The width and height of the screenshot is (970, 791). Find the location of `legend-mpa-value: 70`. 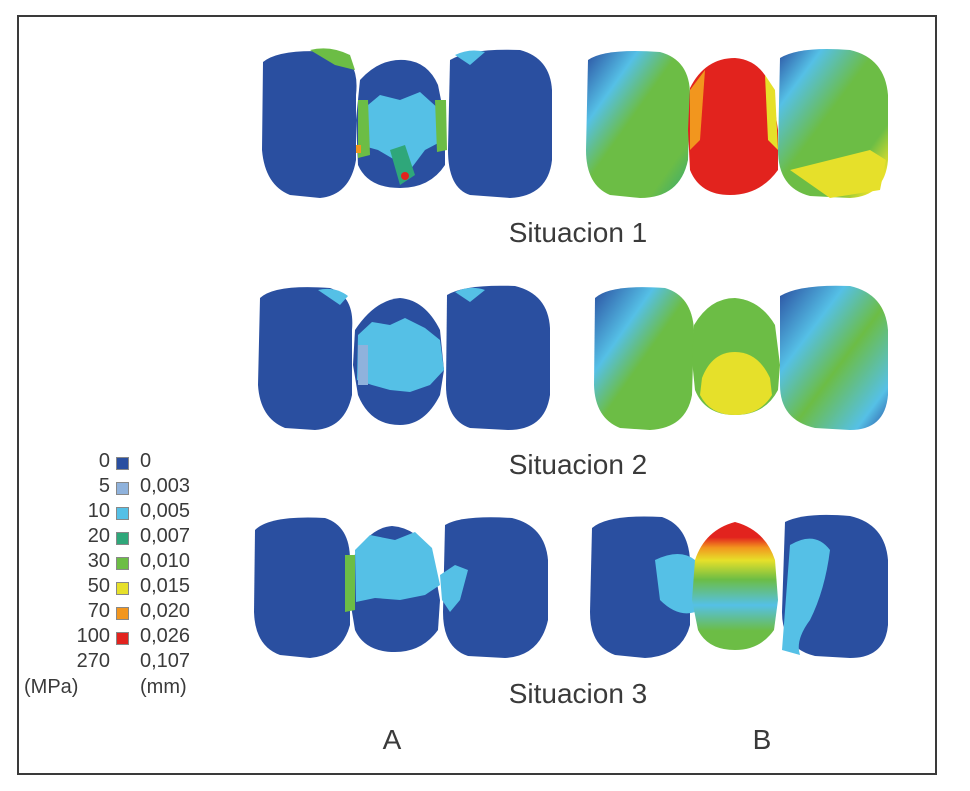

legend-mpa-value: 70 is located at coordinates (98, 611).